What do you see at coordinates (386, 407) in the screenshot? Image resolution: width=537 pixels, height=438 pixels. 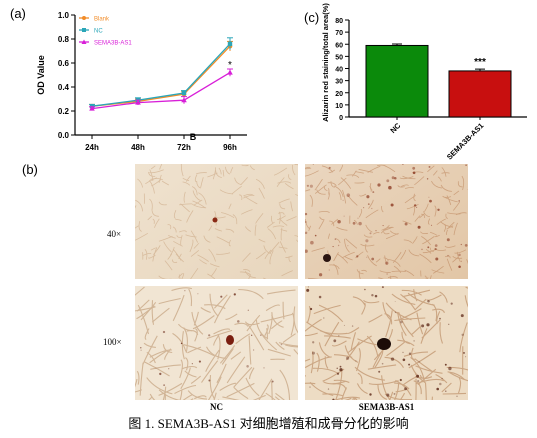 I see `col-label-sema3b: SEMA3B-AS1` at bounding box center [386, 407].